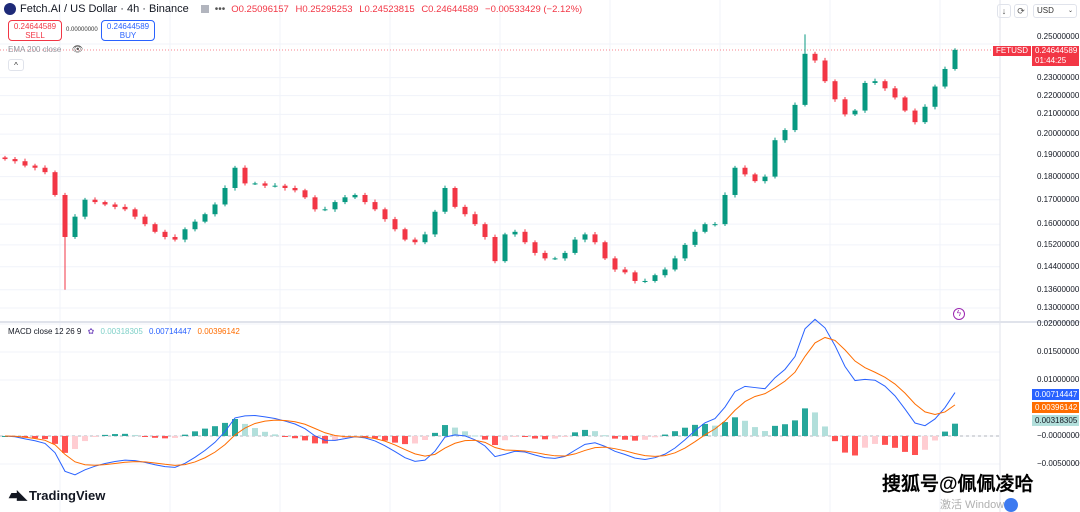  I want to click on spread-value: 0.00000000, so click(82, 30).